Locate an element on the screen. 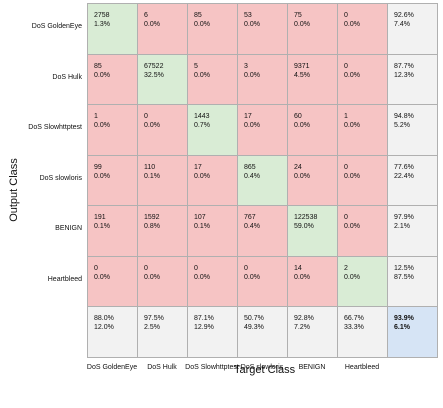 The height and width of the screenshot is (408, 443). col-summary-5-text: 66.7% 33.3% is located at coordinates (354, 323).